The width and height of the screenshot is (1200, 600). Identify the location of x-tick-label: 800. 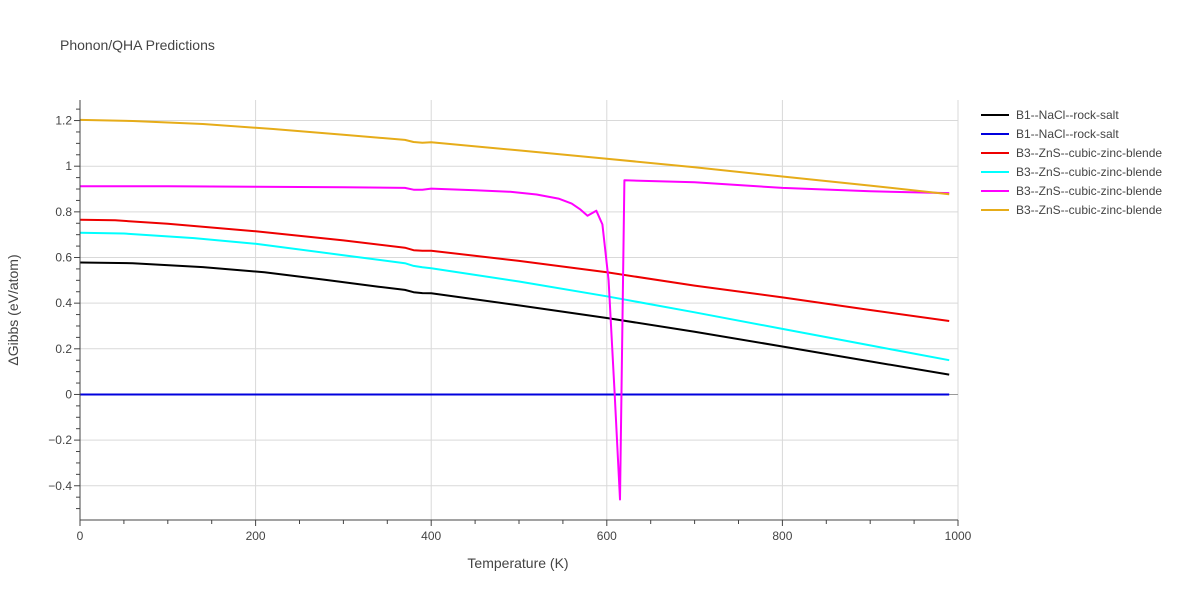
(782, 536).